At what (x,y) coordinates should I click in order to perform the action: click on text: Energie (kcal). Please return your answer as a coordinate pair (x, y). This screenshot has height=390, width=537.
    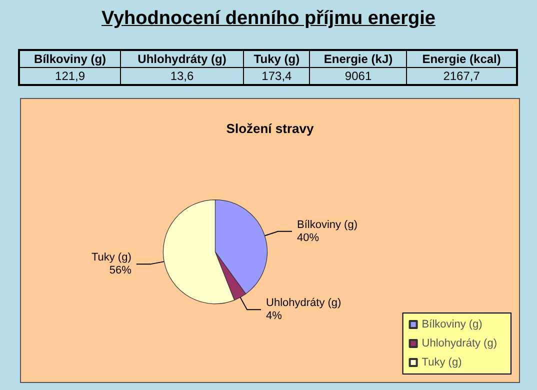
    Looking at the image, I should click on (461, 59).